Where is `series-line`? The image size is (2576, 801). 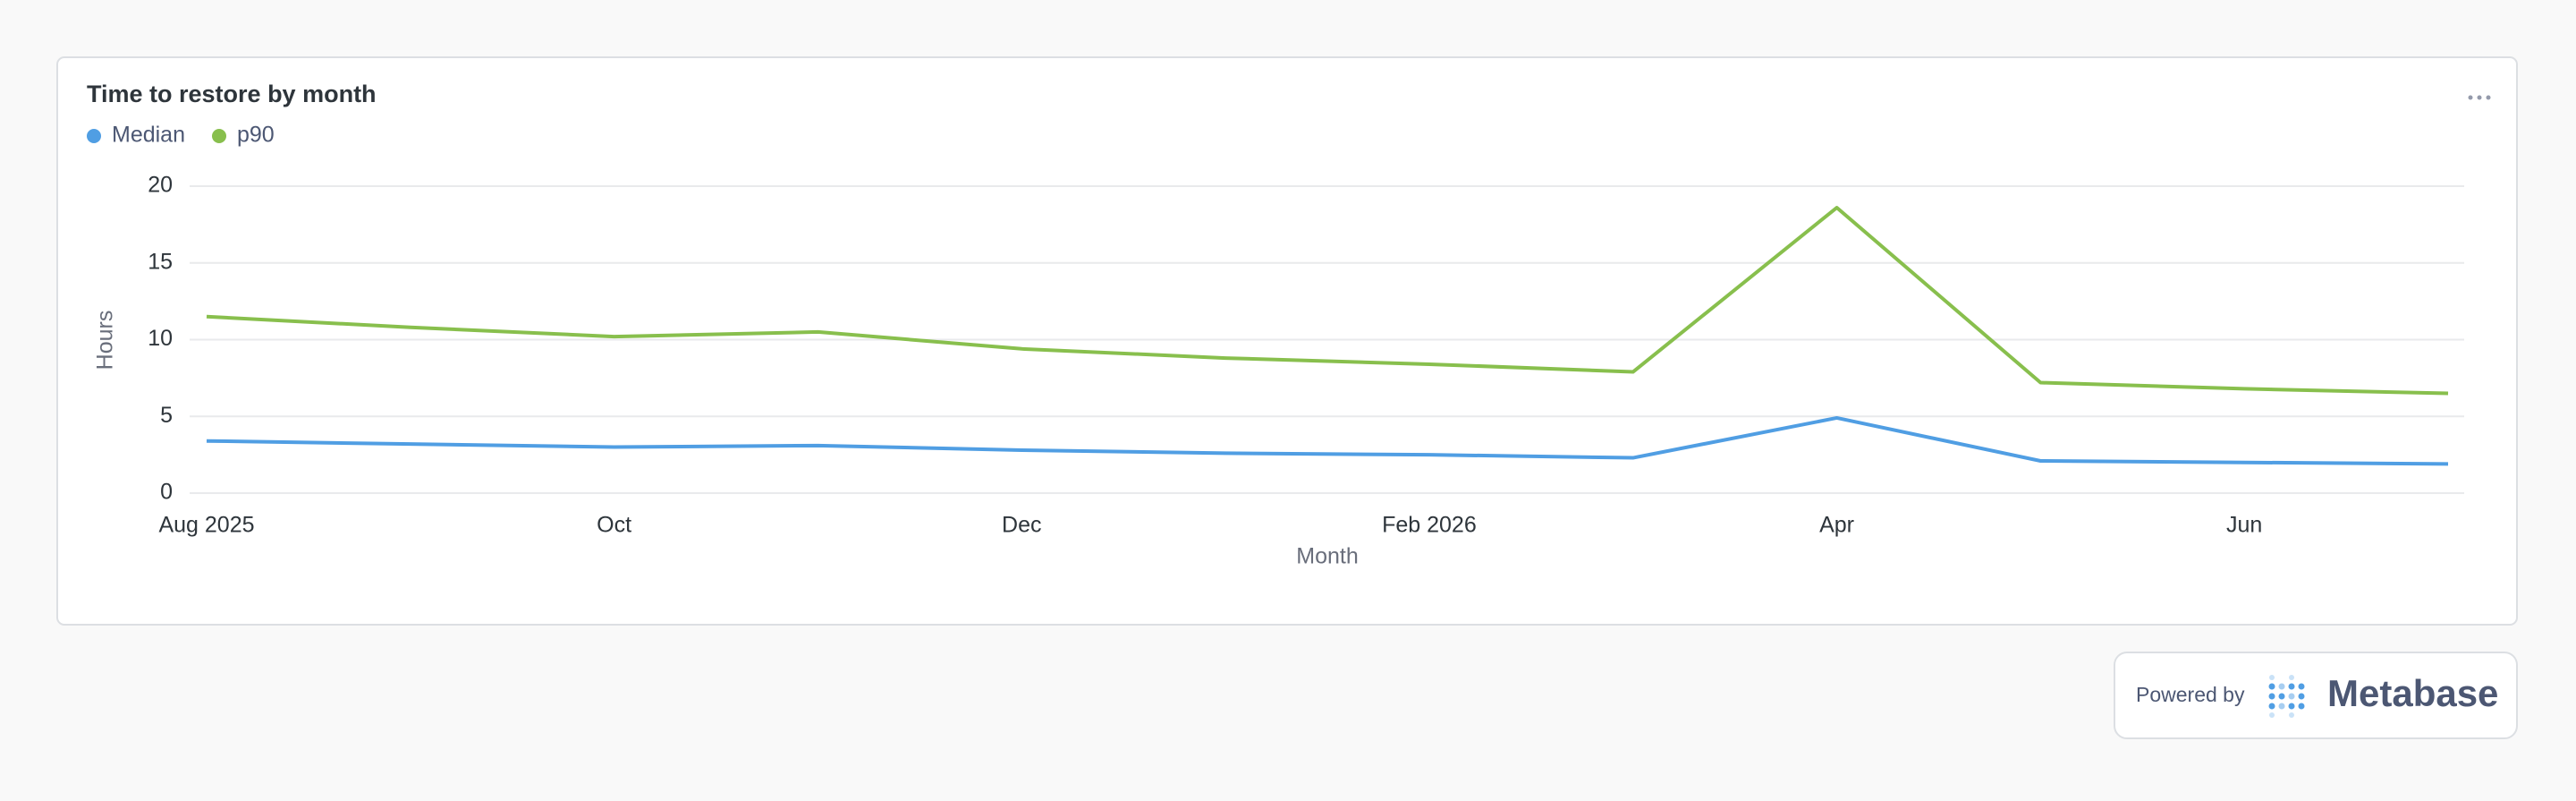
series-line is located at coordinates (1327, 441).